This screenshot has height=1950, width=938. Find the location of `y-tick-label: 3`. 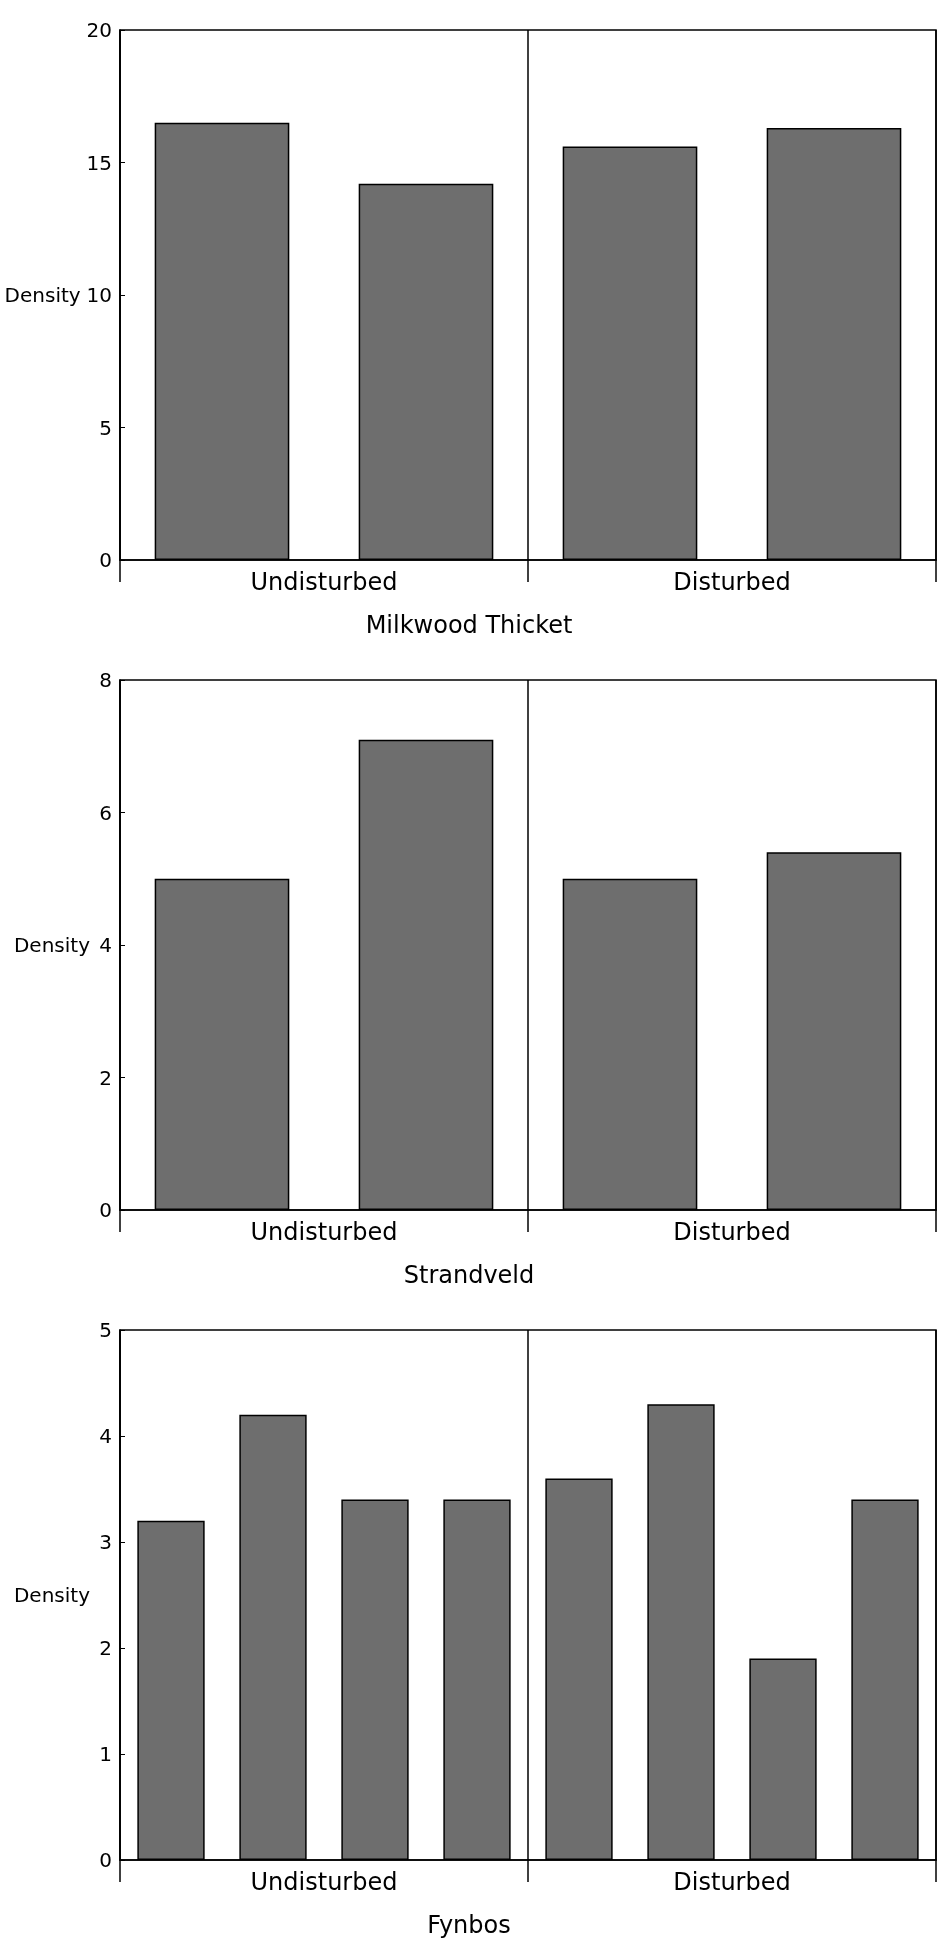

y-tick-label: 3 is located at coordinates (105, 1542).